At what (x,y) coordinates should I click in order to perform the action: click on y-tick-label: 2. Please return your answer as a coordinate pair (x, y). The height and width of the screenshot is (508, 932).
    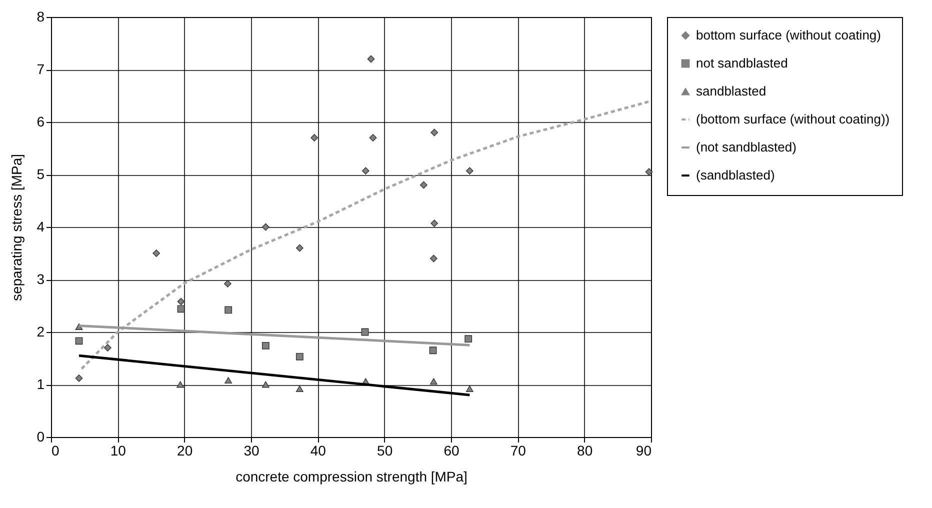
    Looking at the image, I should click on (40, 332).